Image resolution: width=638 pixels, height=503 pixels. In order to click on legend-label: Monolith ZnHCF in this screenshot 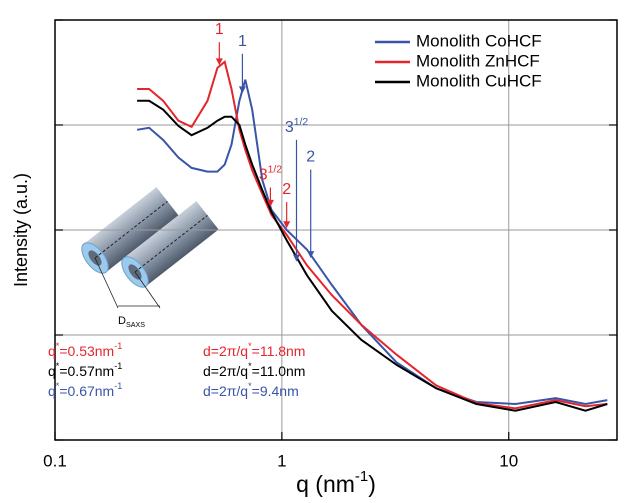, I will do `click(478, 60)`.